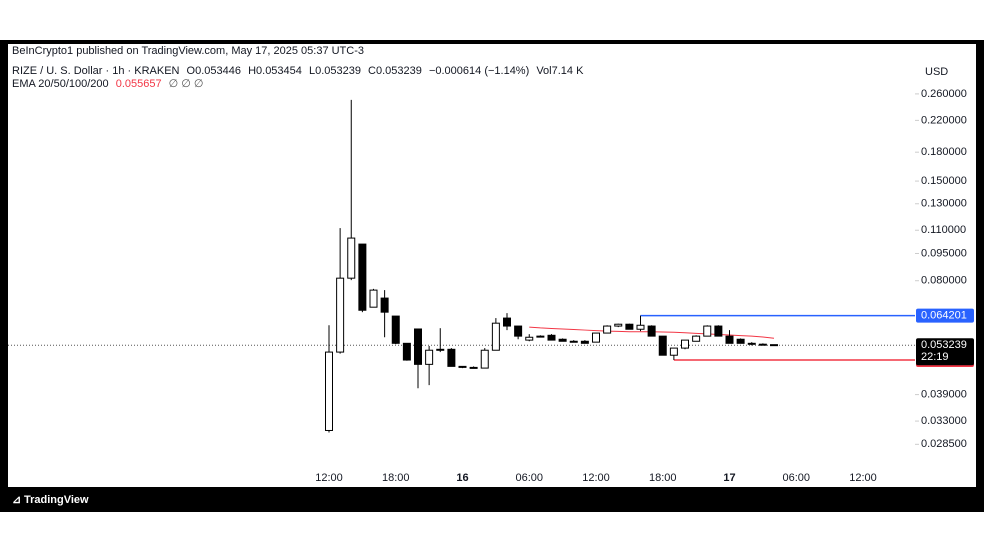  I want to click on volume-label: Vol, so click(543, 71).